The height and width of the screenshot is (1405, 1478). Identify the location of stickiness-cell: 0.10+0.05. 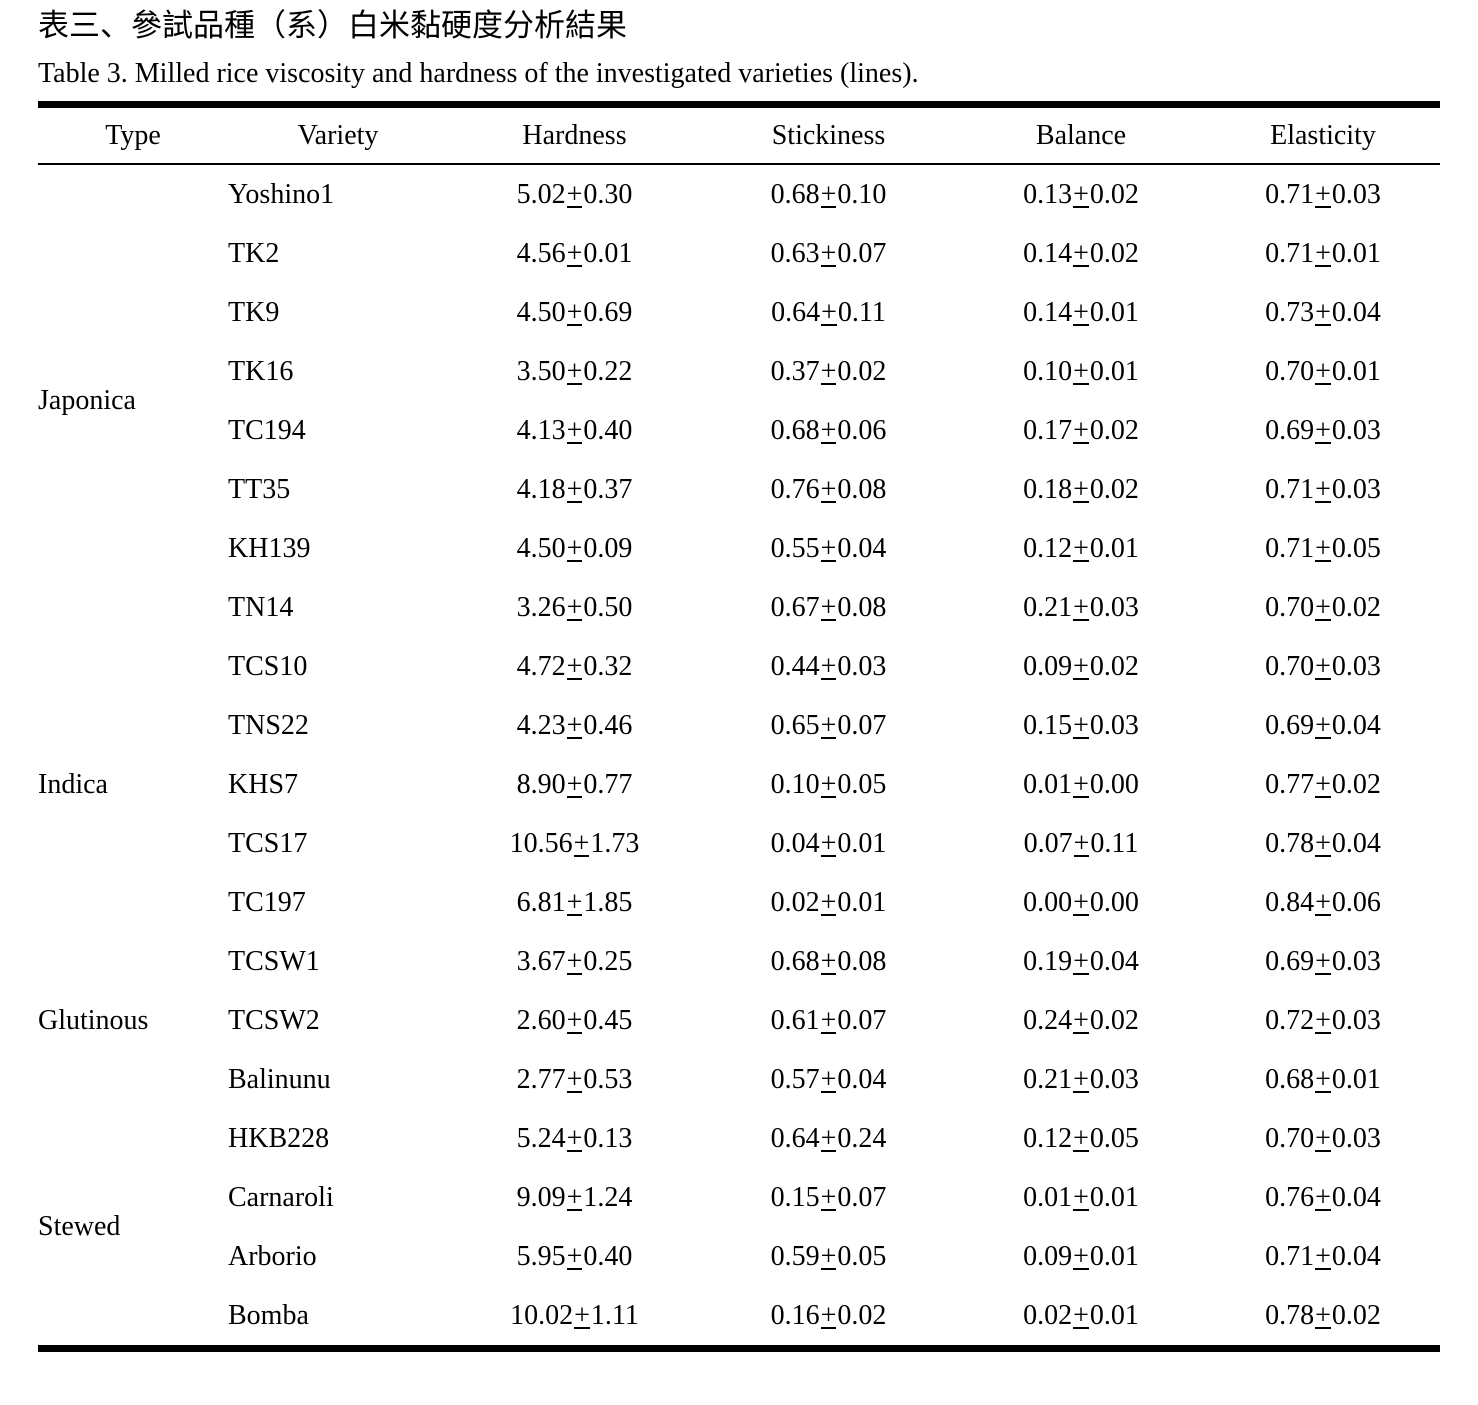
(828, 784).